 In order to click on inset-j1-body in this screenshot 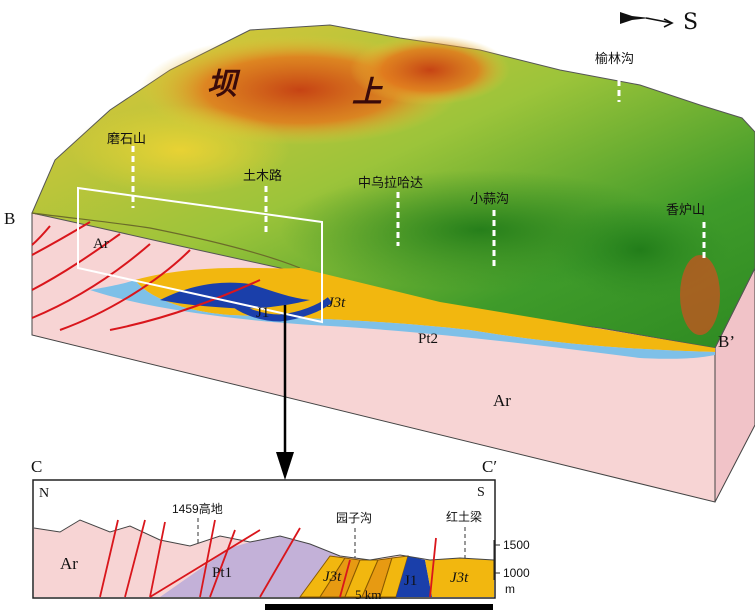, I will do `click(414, 576)`.